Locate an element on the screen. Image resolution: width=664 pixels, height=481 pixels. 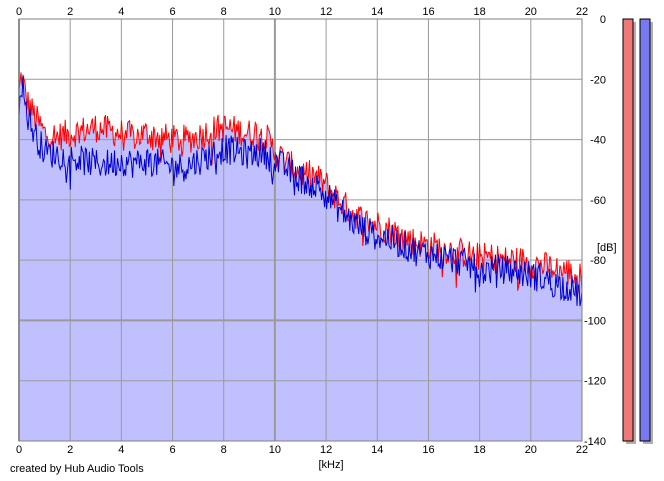
x-axis-label: [kHz] is located at coordinates (330, 465).